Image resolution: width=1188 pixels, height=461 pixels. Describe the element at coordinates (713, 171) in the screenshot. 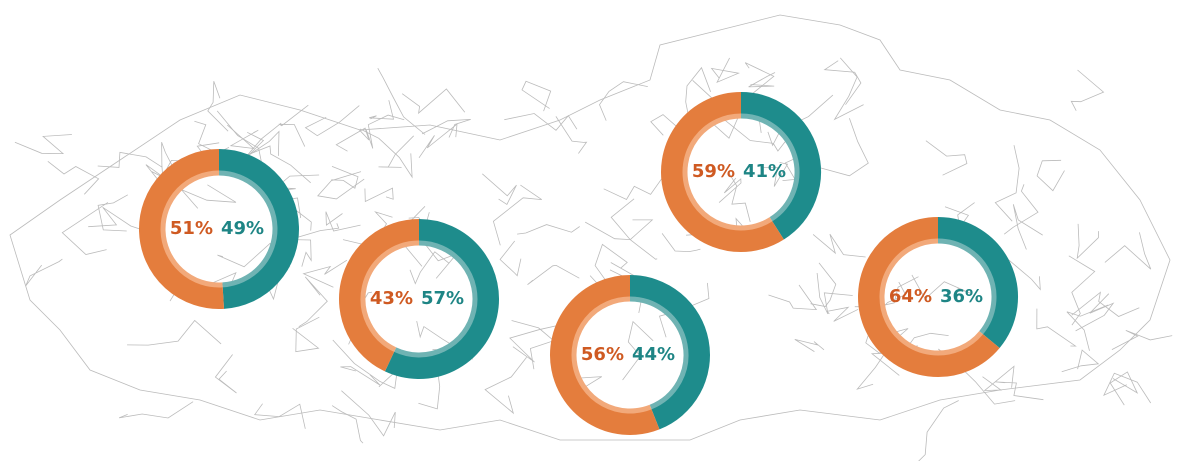

I see `value-label: 59%` at that location.